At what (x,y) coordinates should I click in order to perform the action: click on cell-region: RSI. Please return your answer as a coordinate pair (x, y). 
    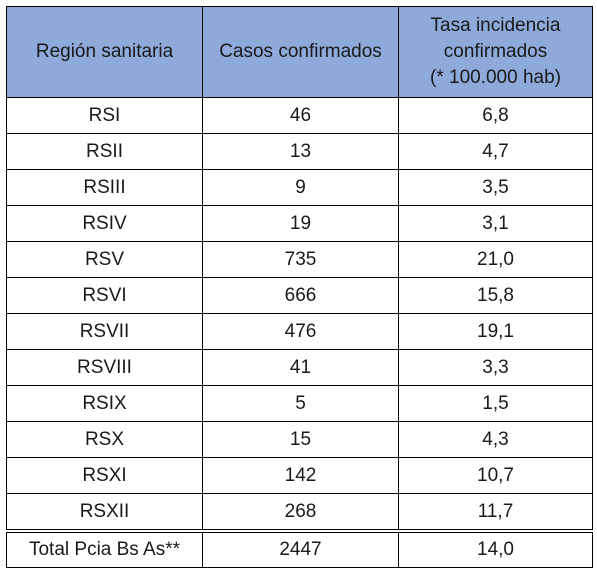
    Looking at the image, I should click on (104, 115).